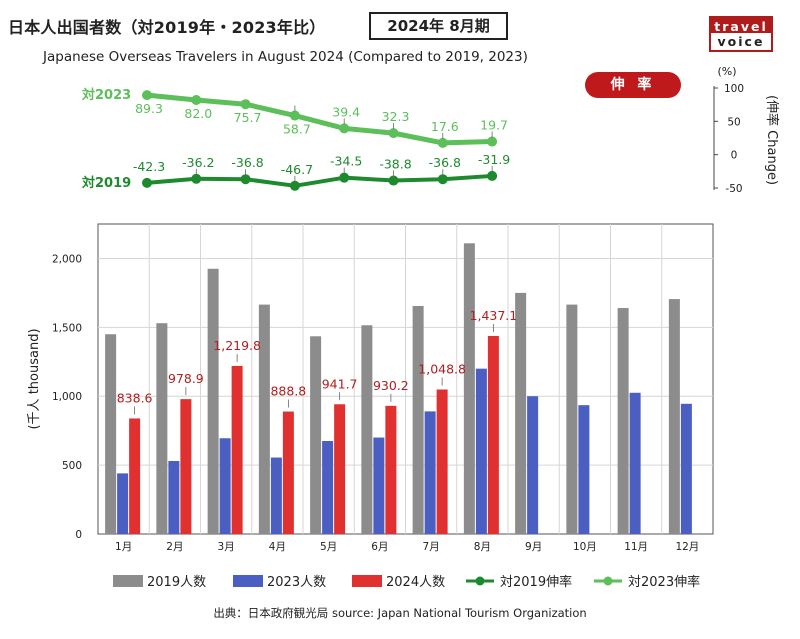  I want to click on bar-category-label: 8月, so click(482, 547).